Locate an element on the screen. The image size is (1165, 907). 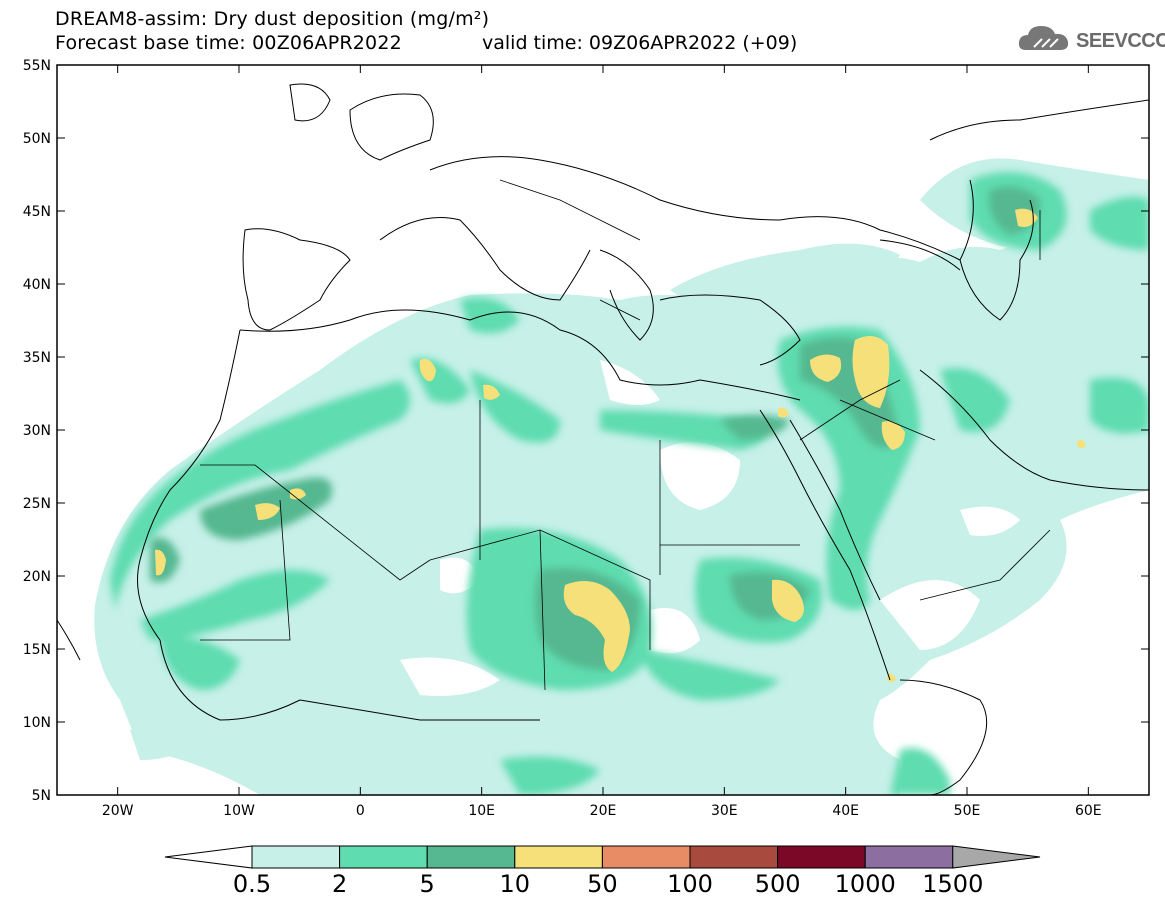
x-tick-label: 40E is located at coordinates (845, 811).